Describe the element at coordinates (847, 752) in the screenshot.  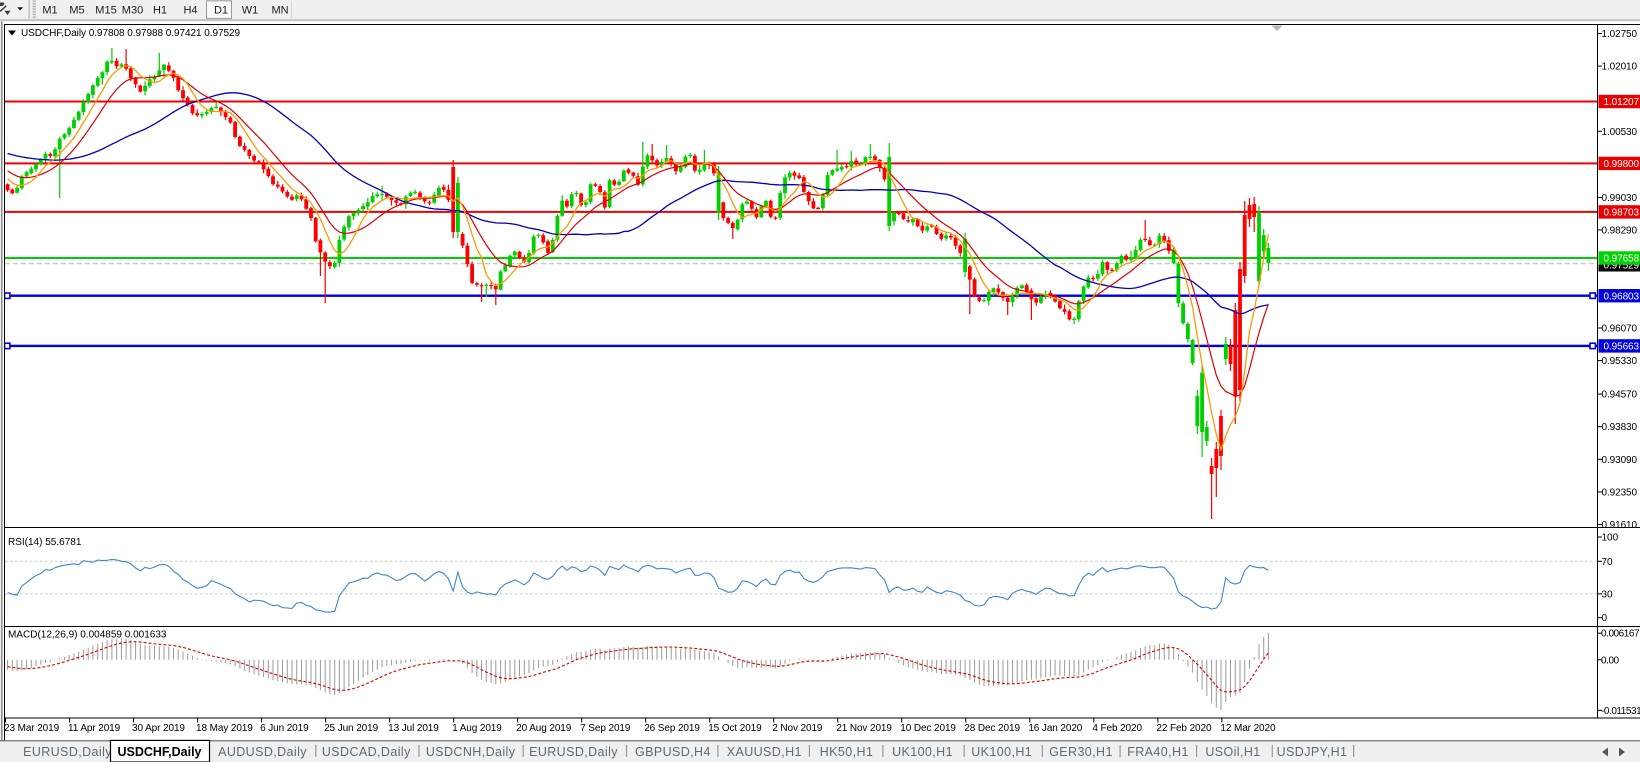
I see `svg-text: HK50,H1` at that location.